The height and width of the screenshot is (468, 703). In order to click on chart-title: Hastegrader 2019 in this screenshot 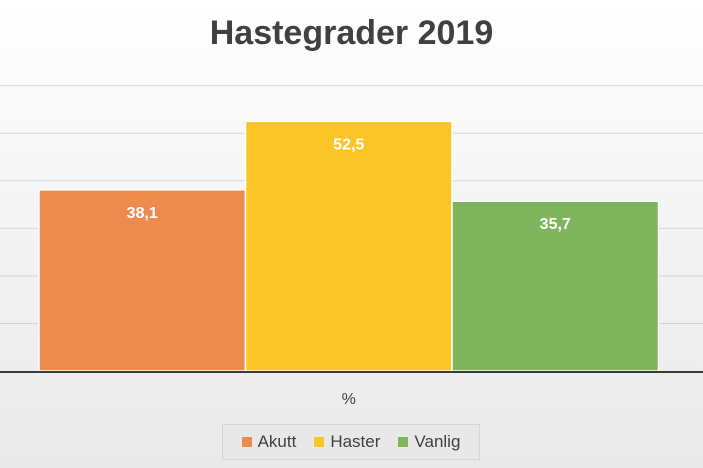, I will do `click(351, 33)`.